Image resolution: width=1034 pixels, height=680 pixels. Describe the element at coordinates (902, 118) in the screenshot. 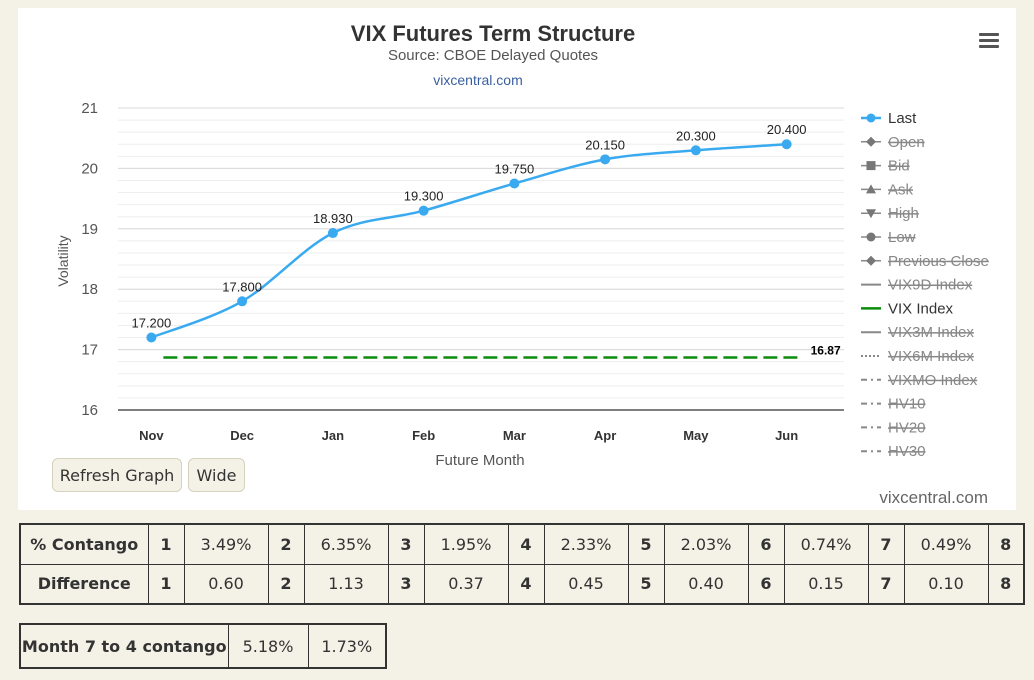

I see `legend-label: Last` at that location.